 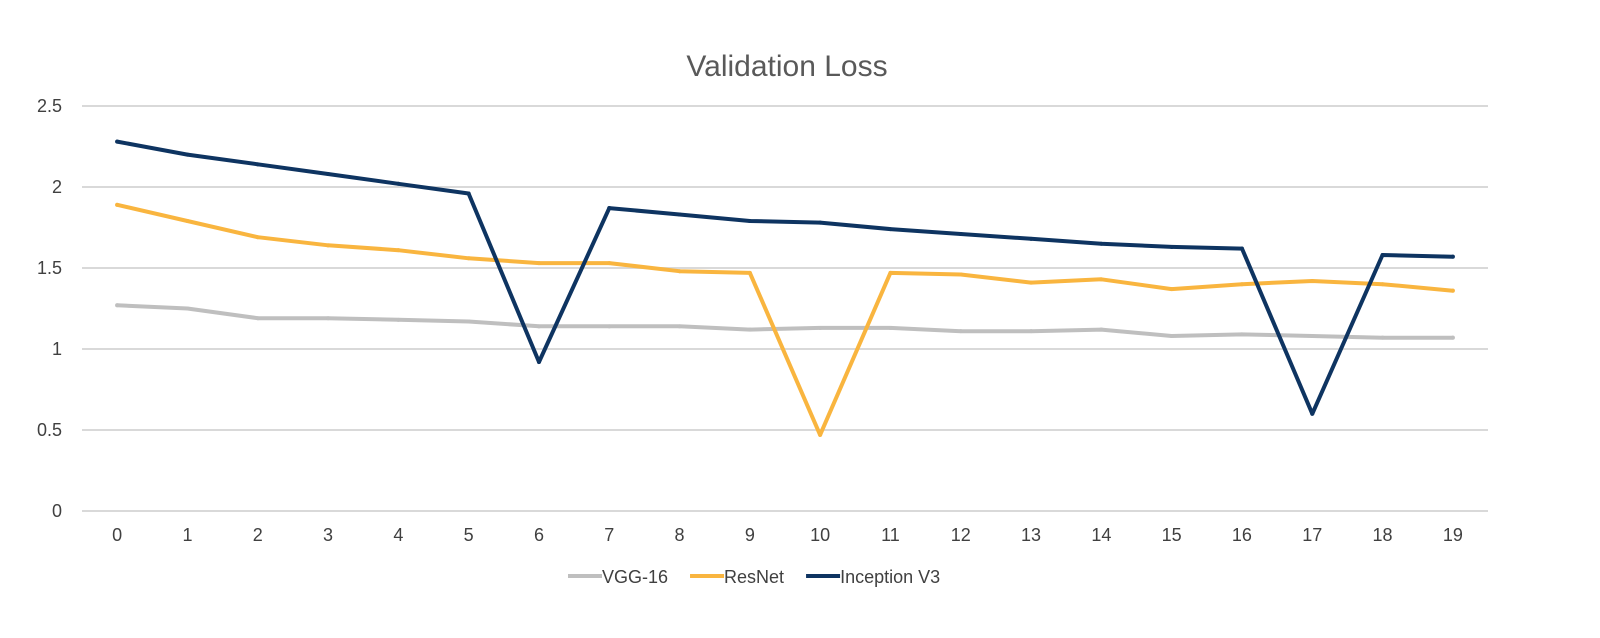 I want to click on x-tick-label: 11, so click(x=890, y=535).